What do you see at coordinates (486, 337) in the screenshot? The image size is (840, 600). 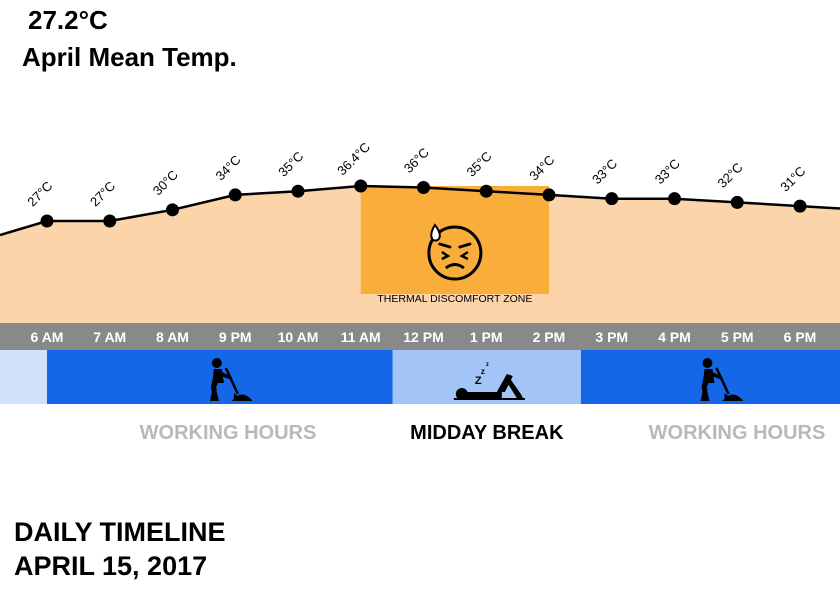 I see `hour-tick-label: 1 PM` at bounding box center [486, 337].